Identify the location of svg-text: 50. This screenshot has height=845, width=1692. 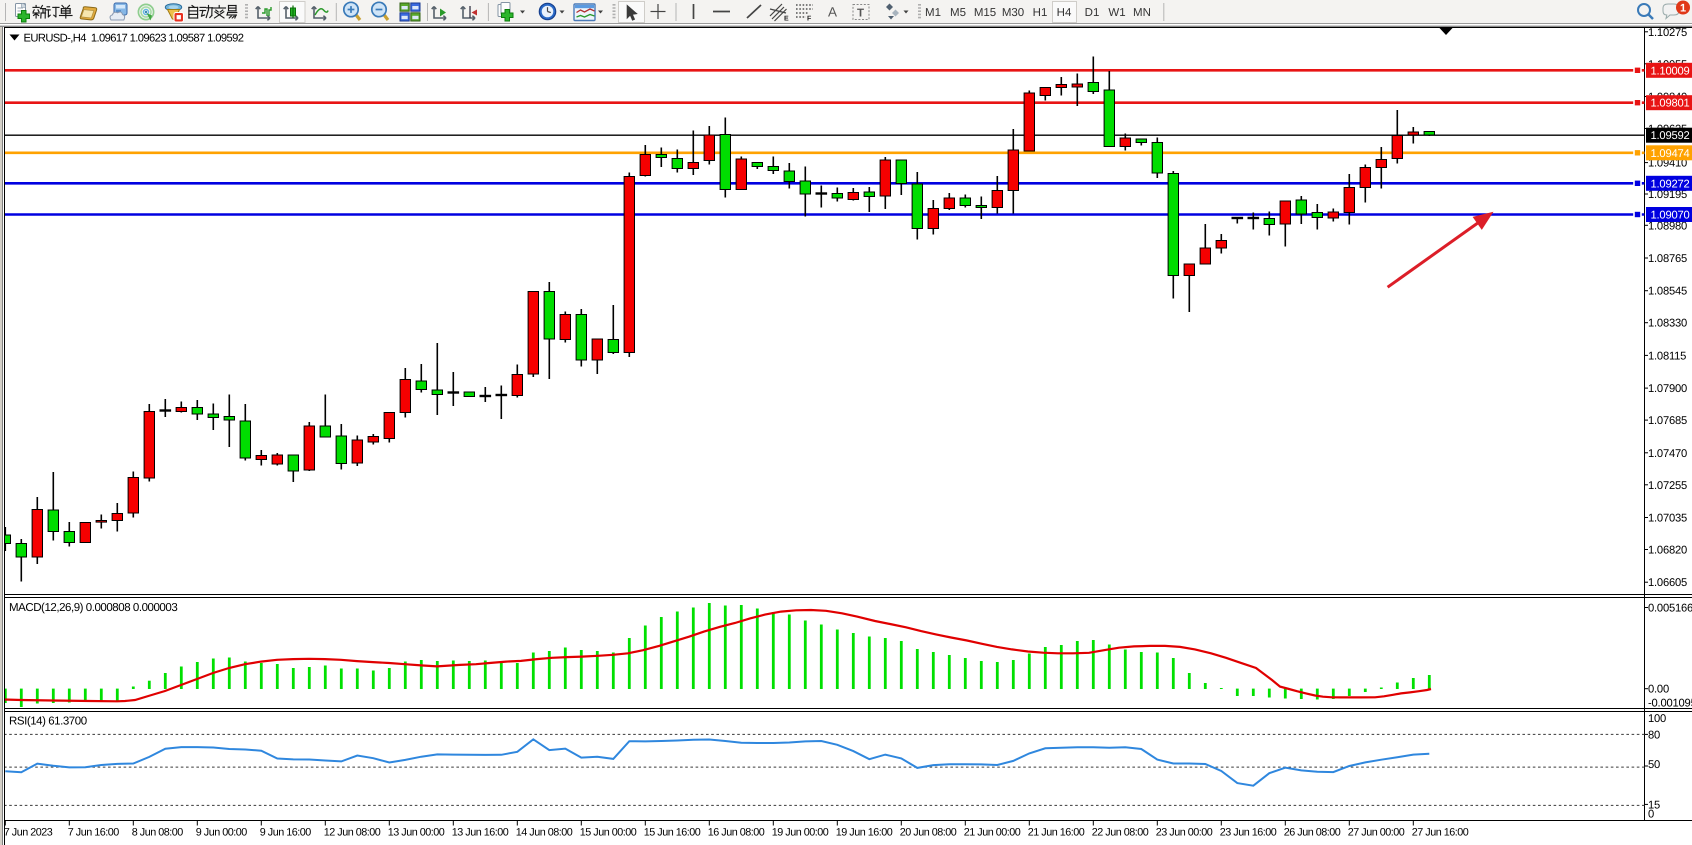
(1654, 765).